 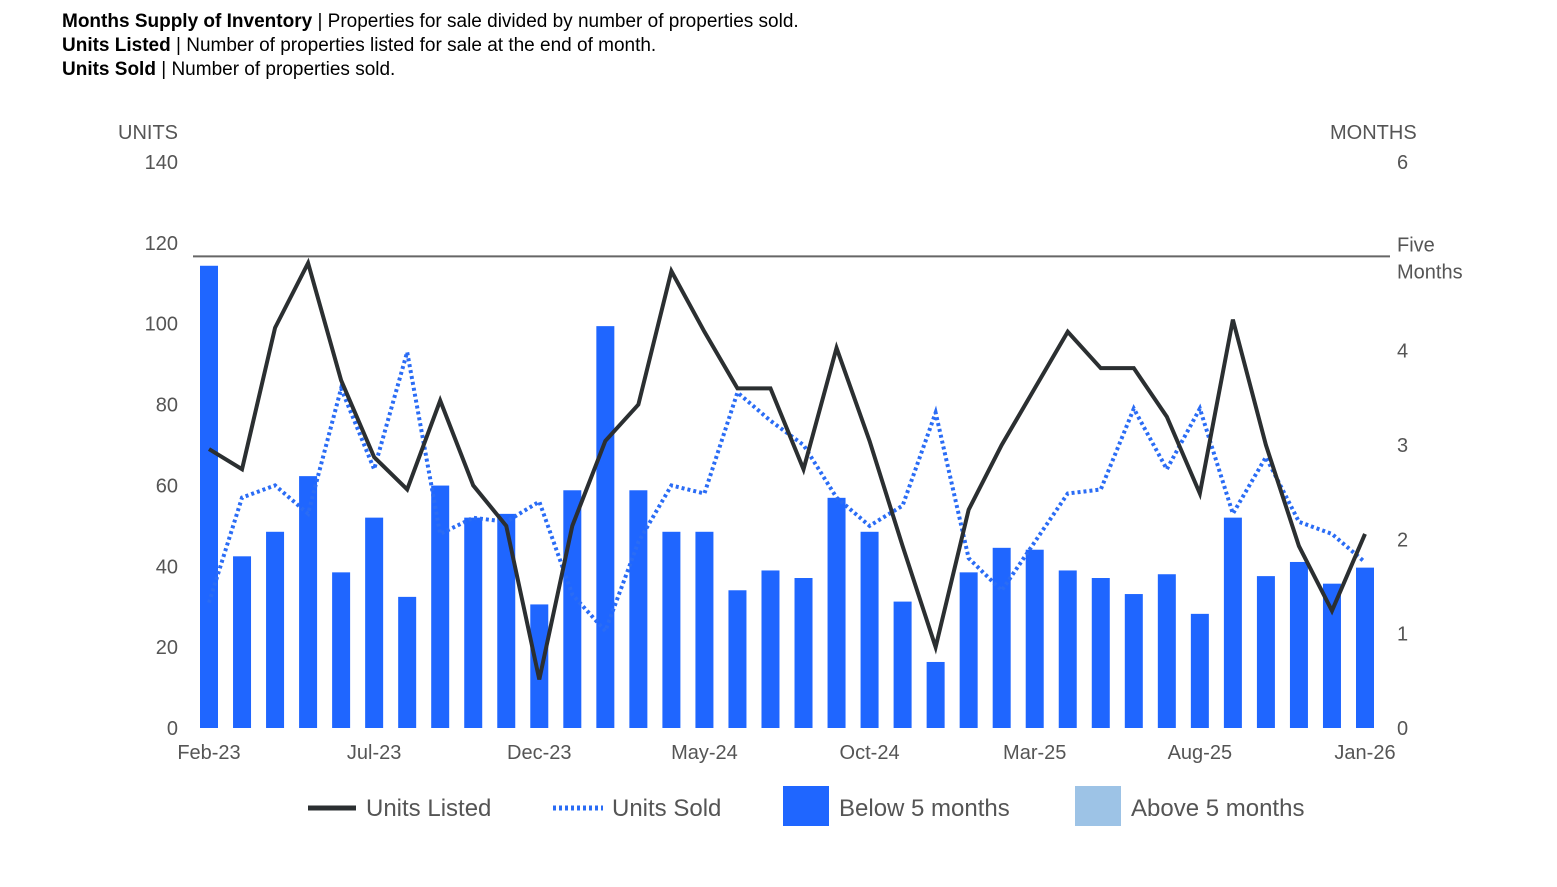 What do you see at coordinates (167, 648) in the screenshot?
I see `left-tick-label: 20` at bounding box center [167, 648].